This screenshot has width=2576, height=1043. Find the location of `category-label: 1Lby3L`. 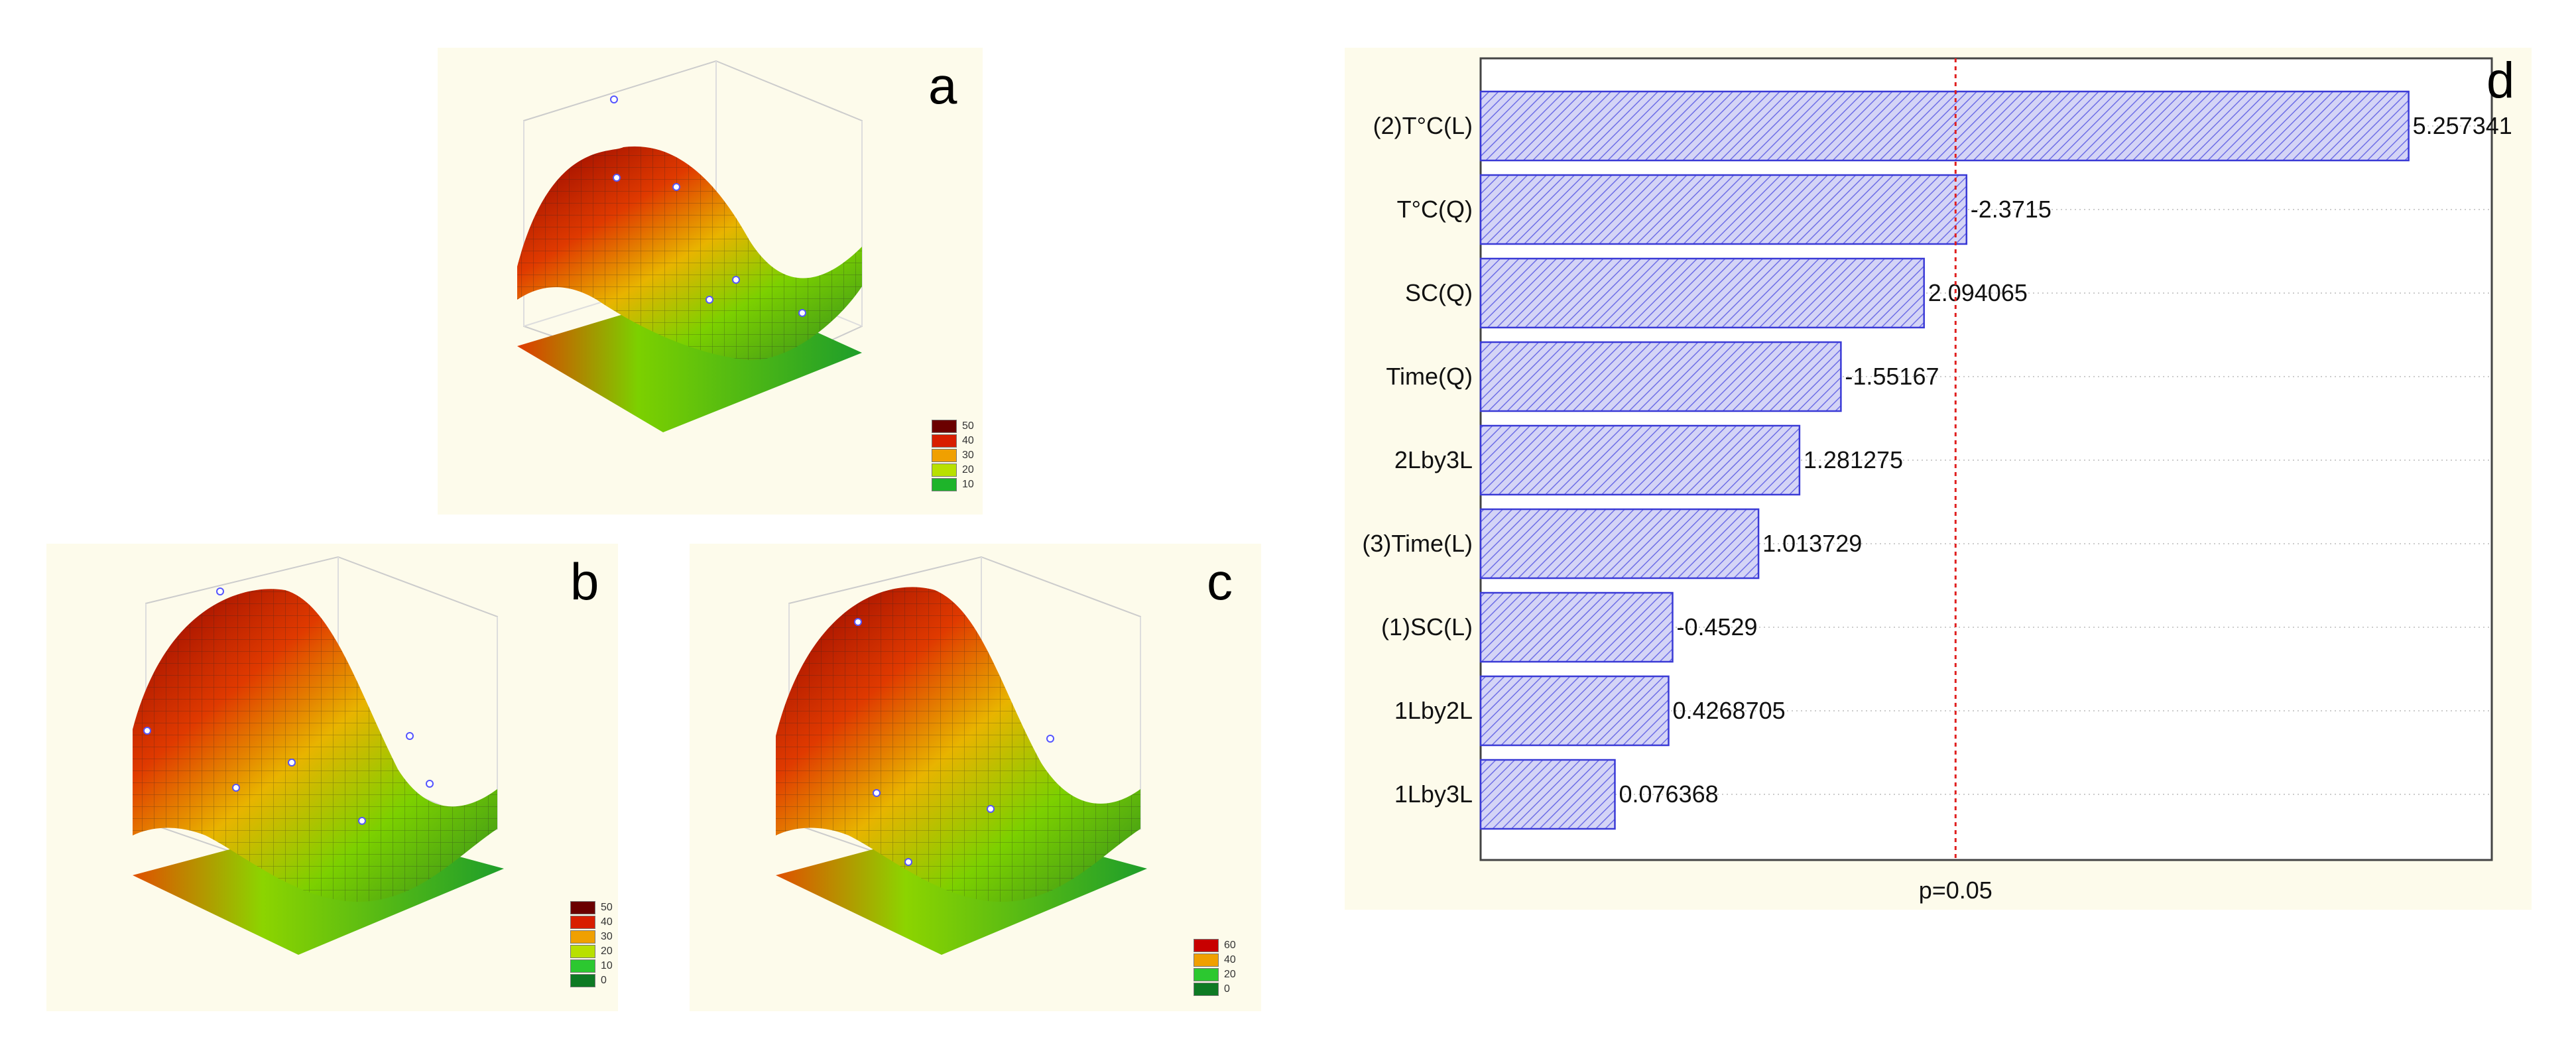

category-label: 1Lby3L is located at coordinates (1433, 794).